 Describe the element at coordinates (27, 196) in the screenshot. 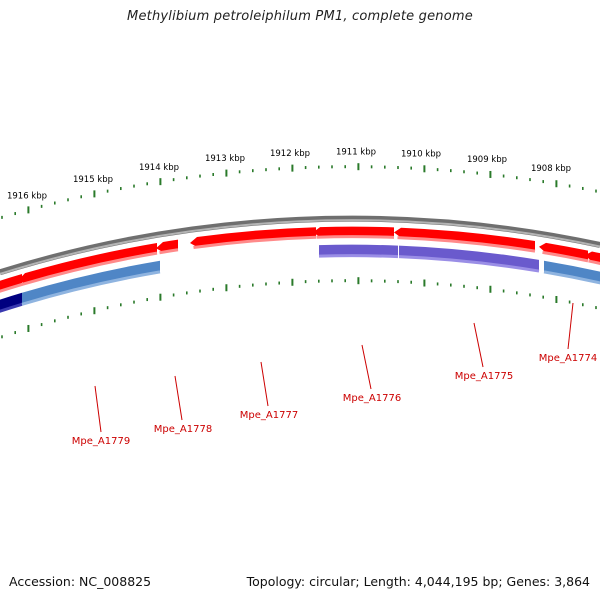

I see `kbp-label: 1916 kbp` at that location.